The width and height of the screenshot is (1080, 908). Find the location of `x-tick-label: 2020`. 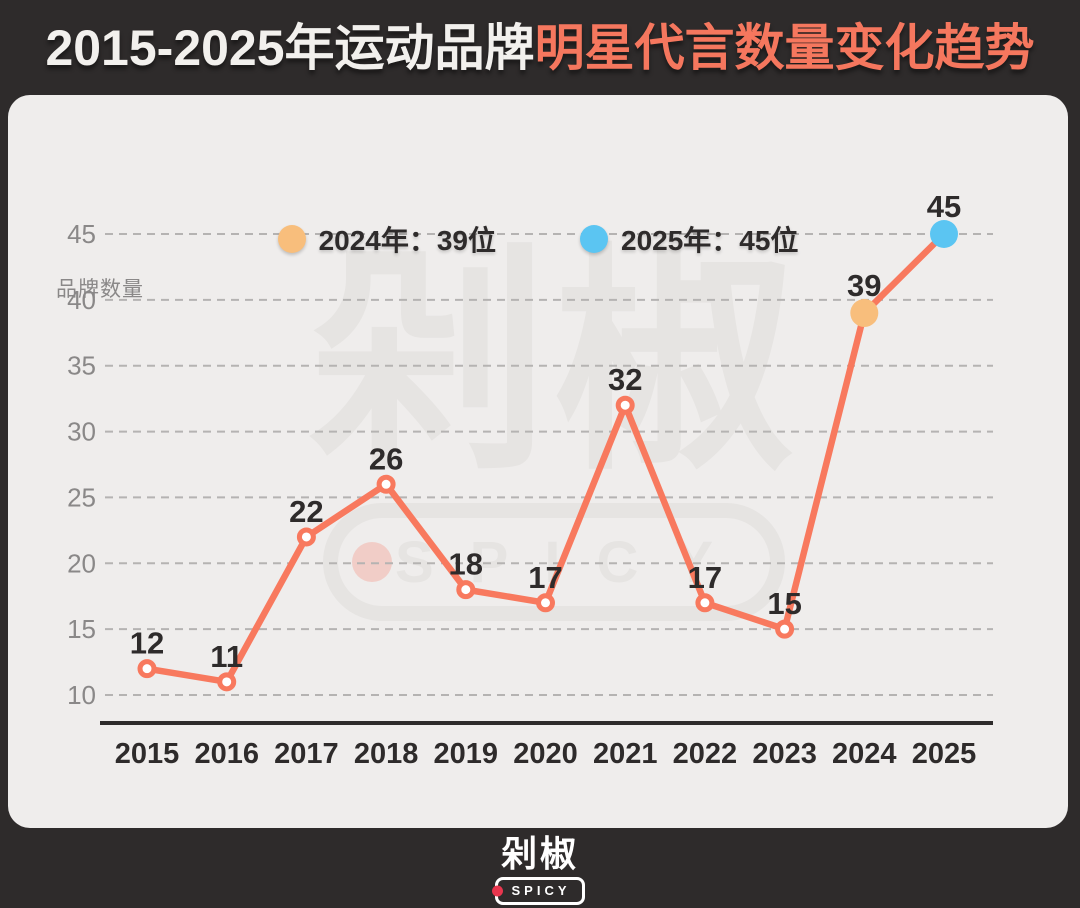

x-tick-label: 2020 is located at coordinates (545, 754).